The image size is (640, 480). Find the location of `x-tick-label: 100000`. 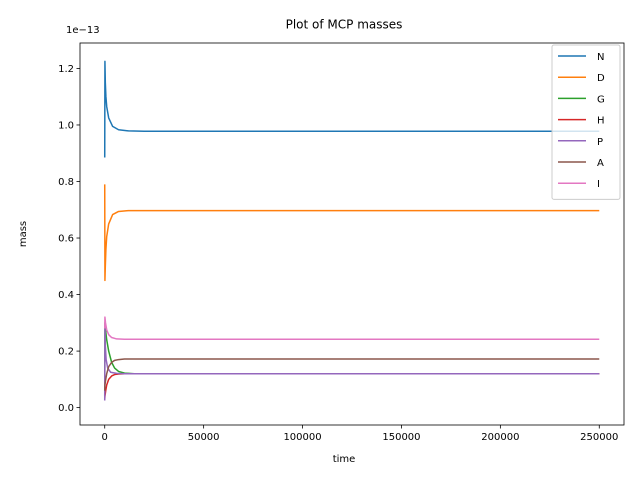

x-tick-label: 100000 is located at coordinates (302, 437).